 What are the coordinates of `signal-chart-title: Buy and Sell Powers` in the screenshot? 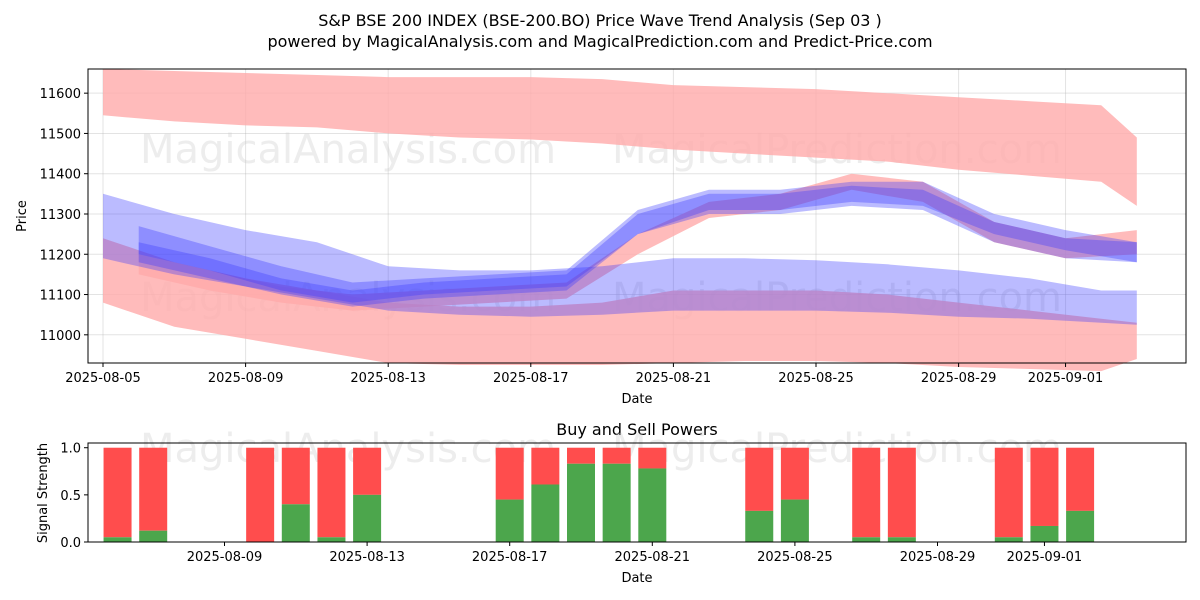 It's located at (637, 429).